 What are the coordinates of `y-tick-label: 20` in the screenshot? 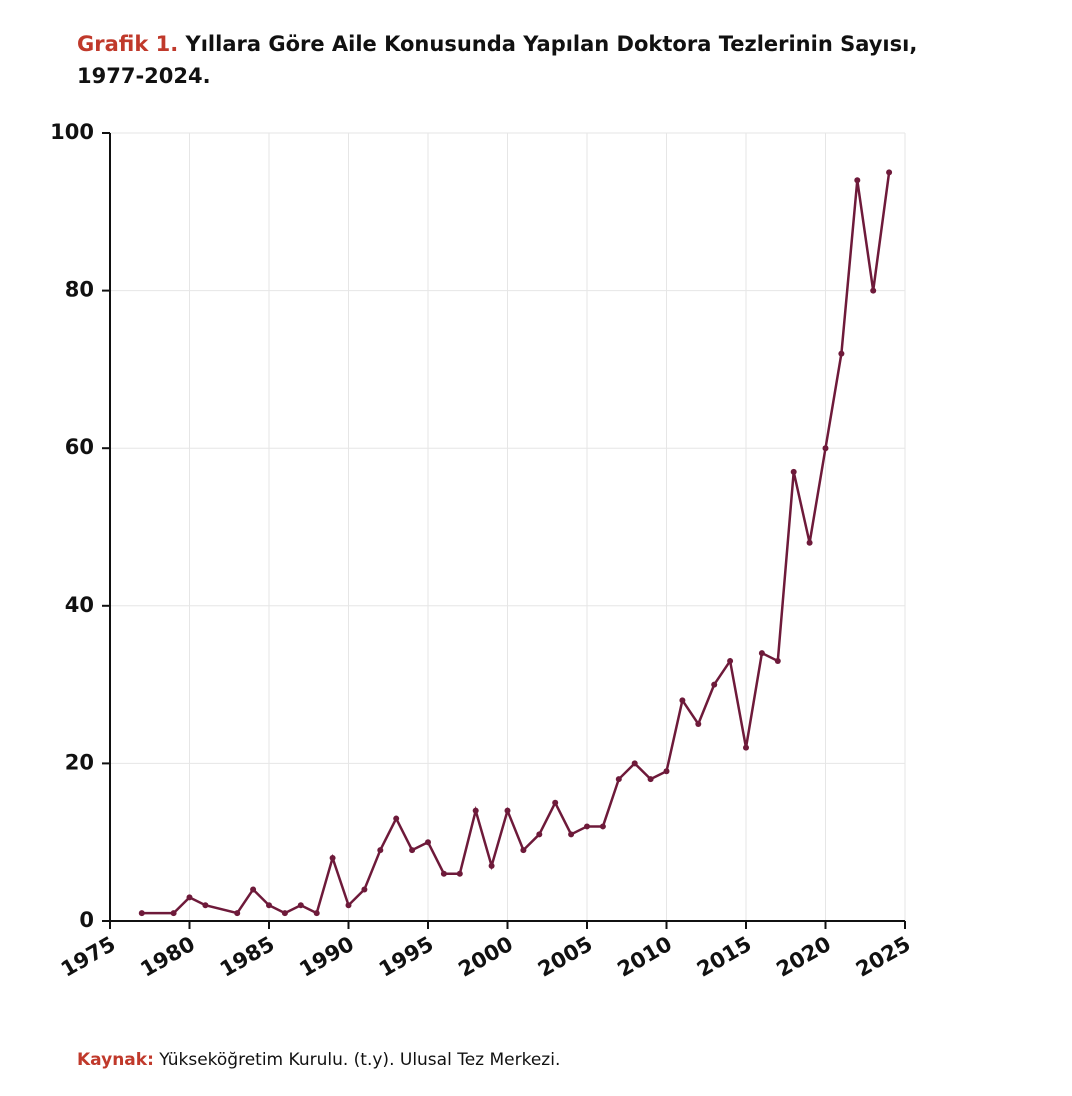 It's located at (79, 762).